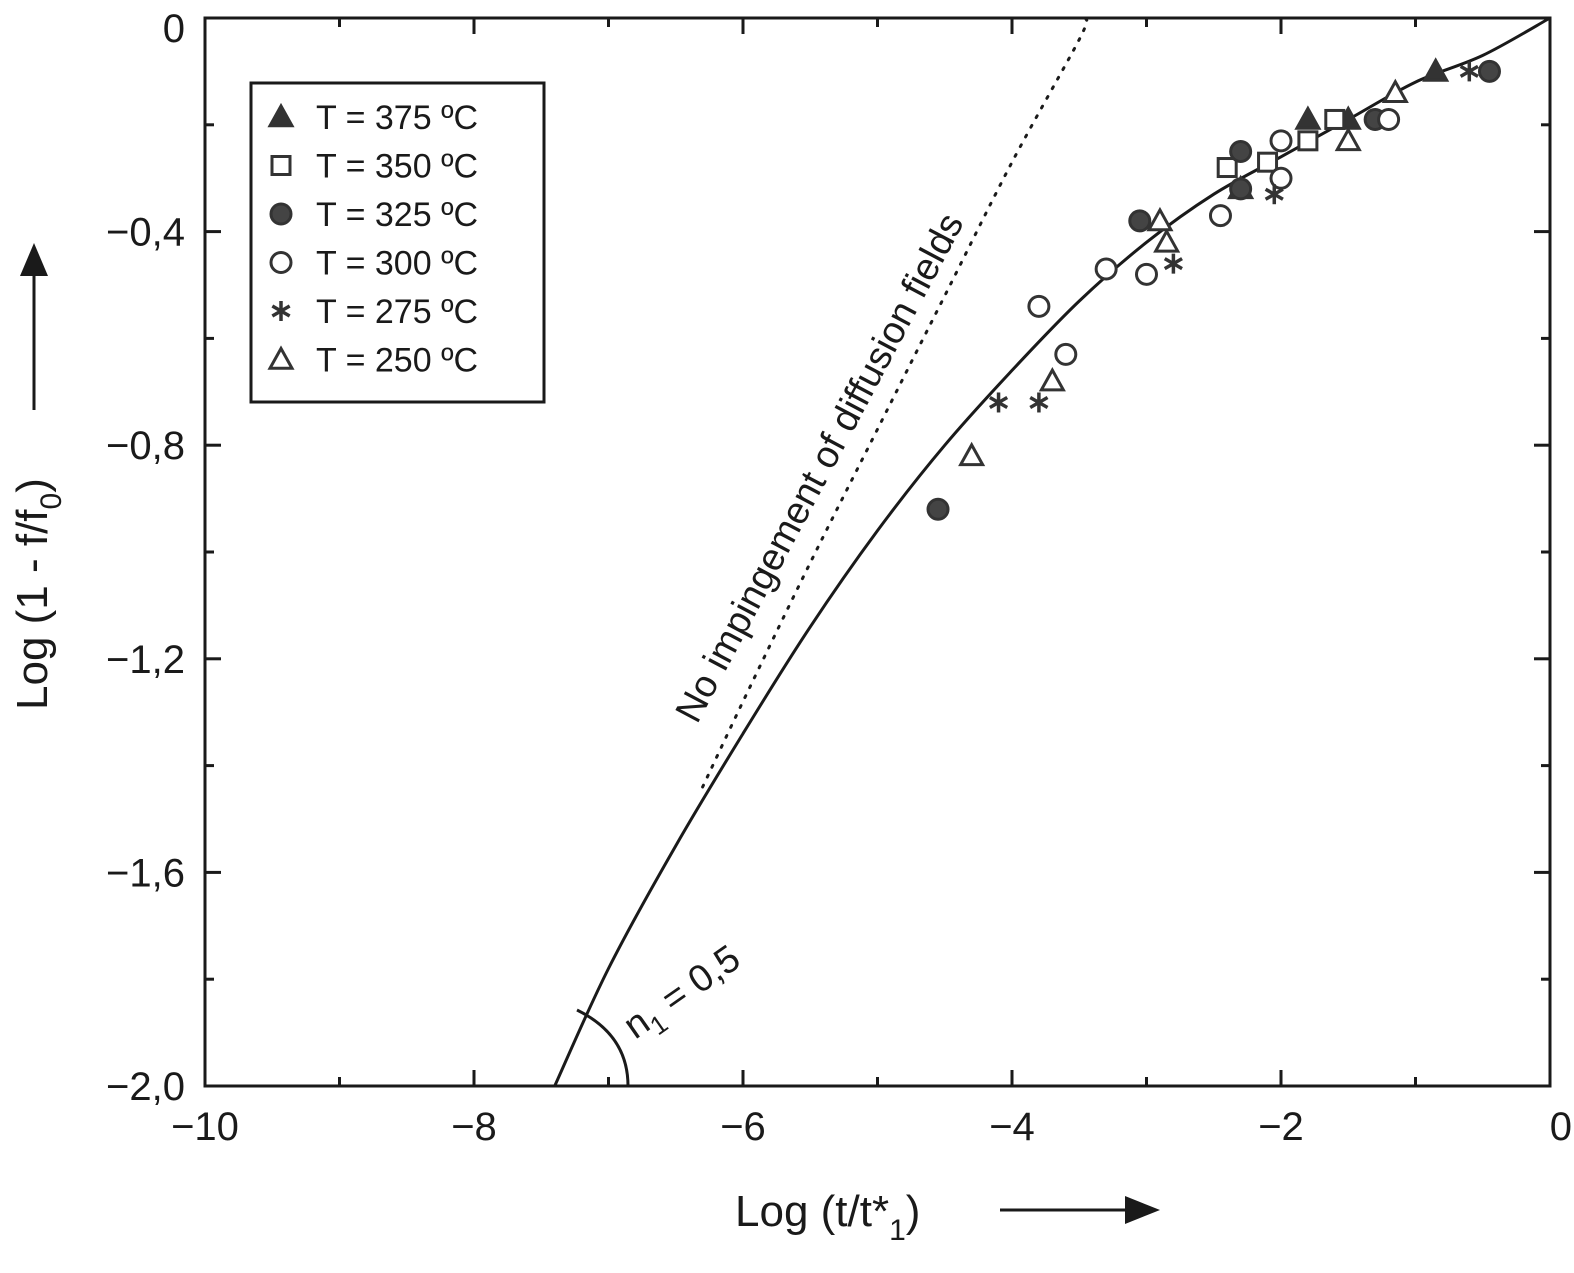 This screenshot has width=1574, height=1273. What do you see at coordinates (397, 264) in the screenshot?
I see `legend-label: T = 300 ºC` at bounding box center [397, 264].